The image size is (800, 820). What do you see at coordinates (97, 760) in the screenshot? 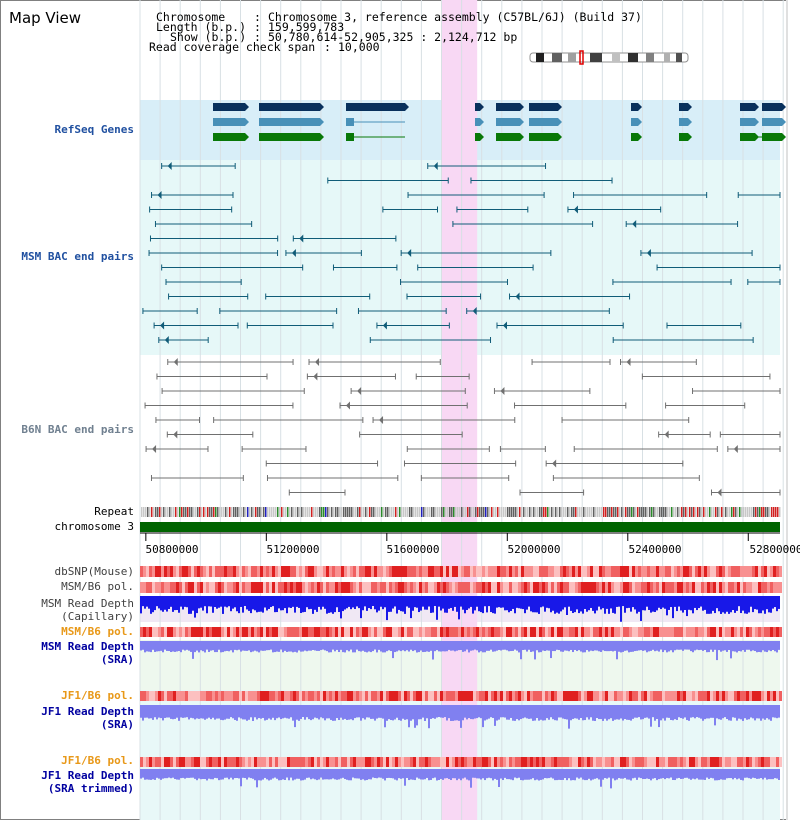
I see `jf1-b6-pol-trimmed-label: JF1/B6 pol.` at bounding box center [97, 760].